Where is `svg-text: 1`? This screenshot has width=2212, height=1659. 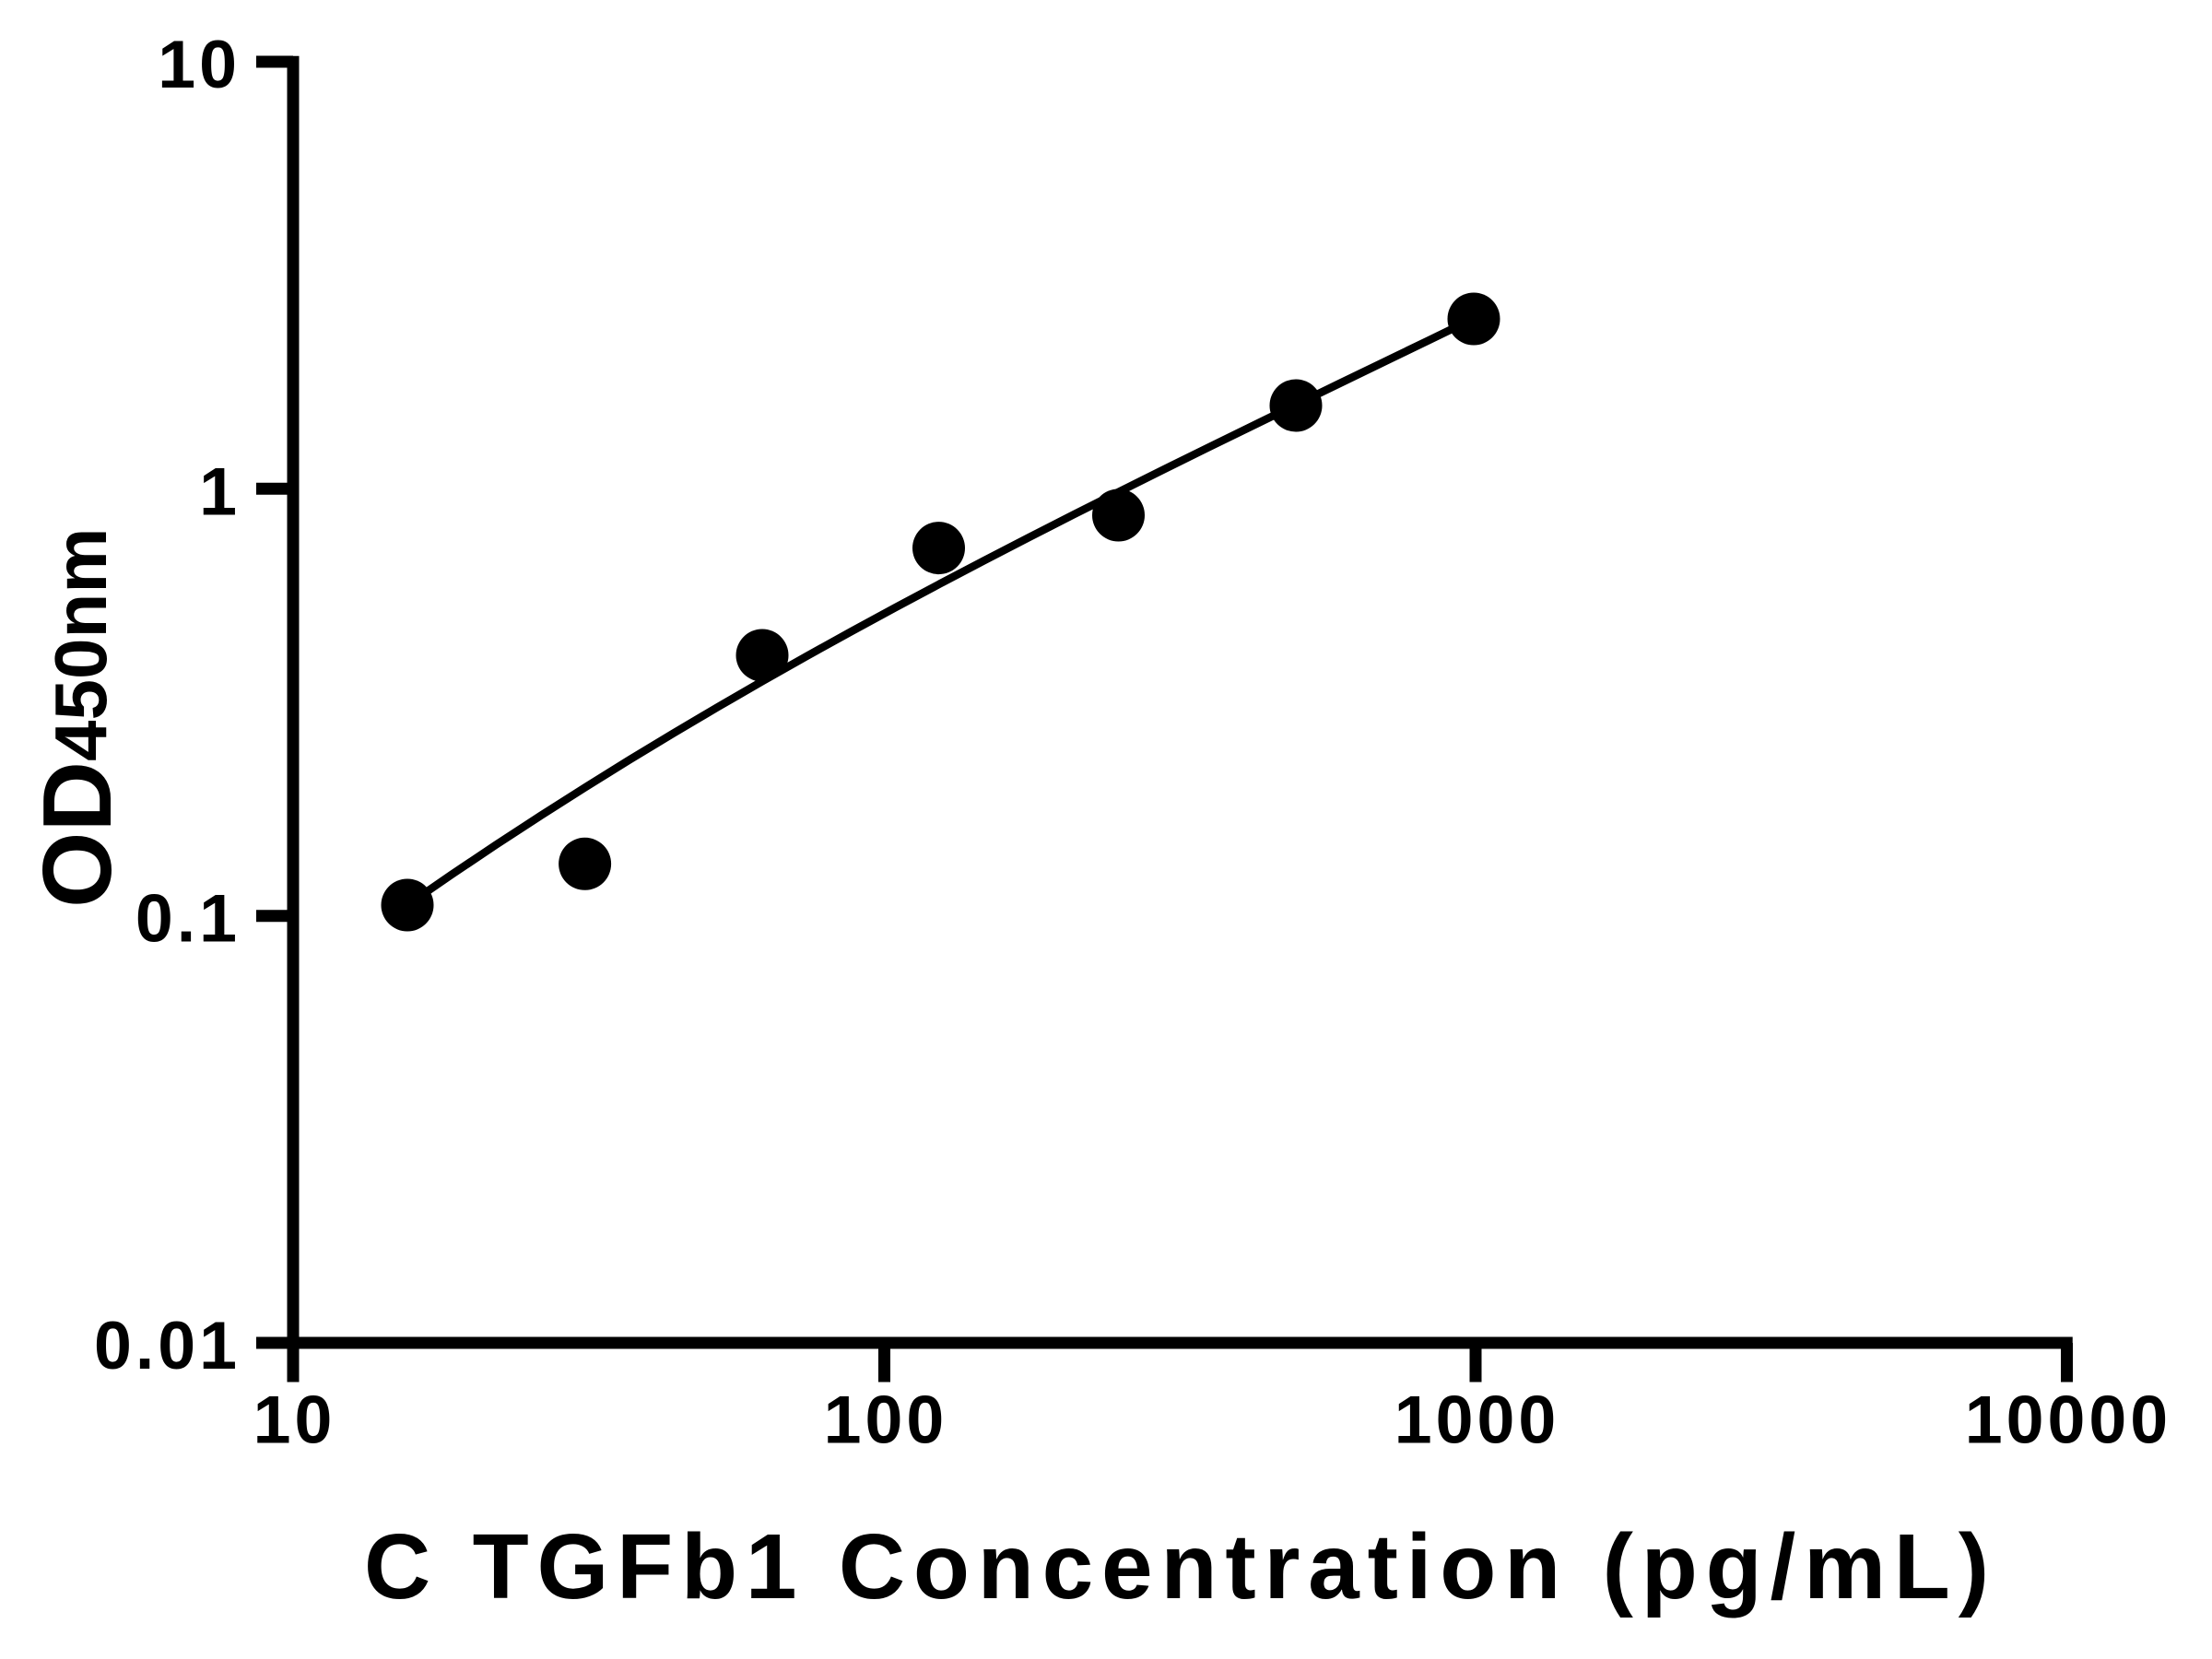 svg-text: 1 is located at coordinates (220, 491).